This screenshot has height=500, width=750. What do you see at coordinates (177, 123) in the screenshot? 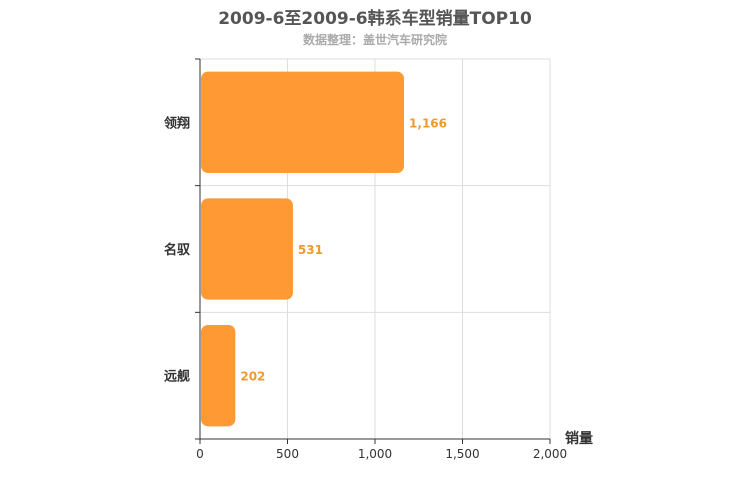
I see `category-label: 领翔` at bounding box center [177, 123].